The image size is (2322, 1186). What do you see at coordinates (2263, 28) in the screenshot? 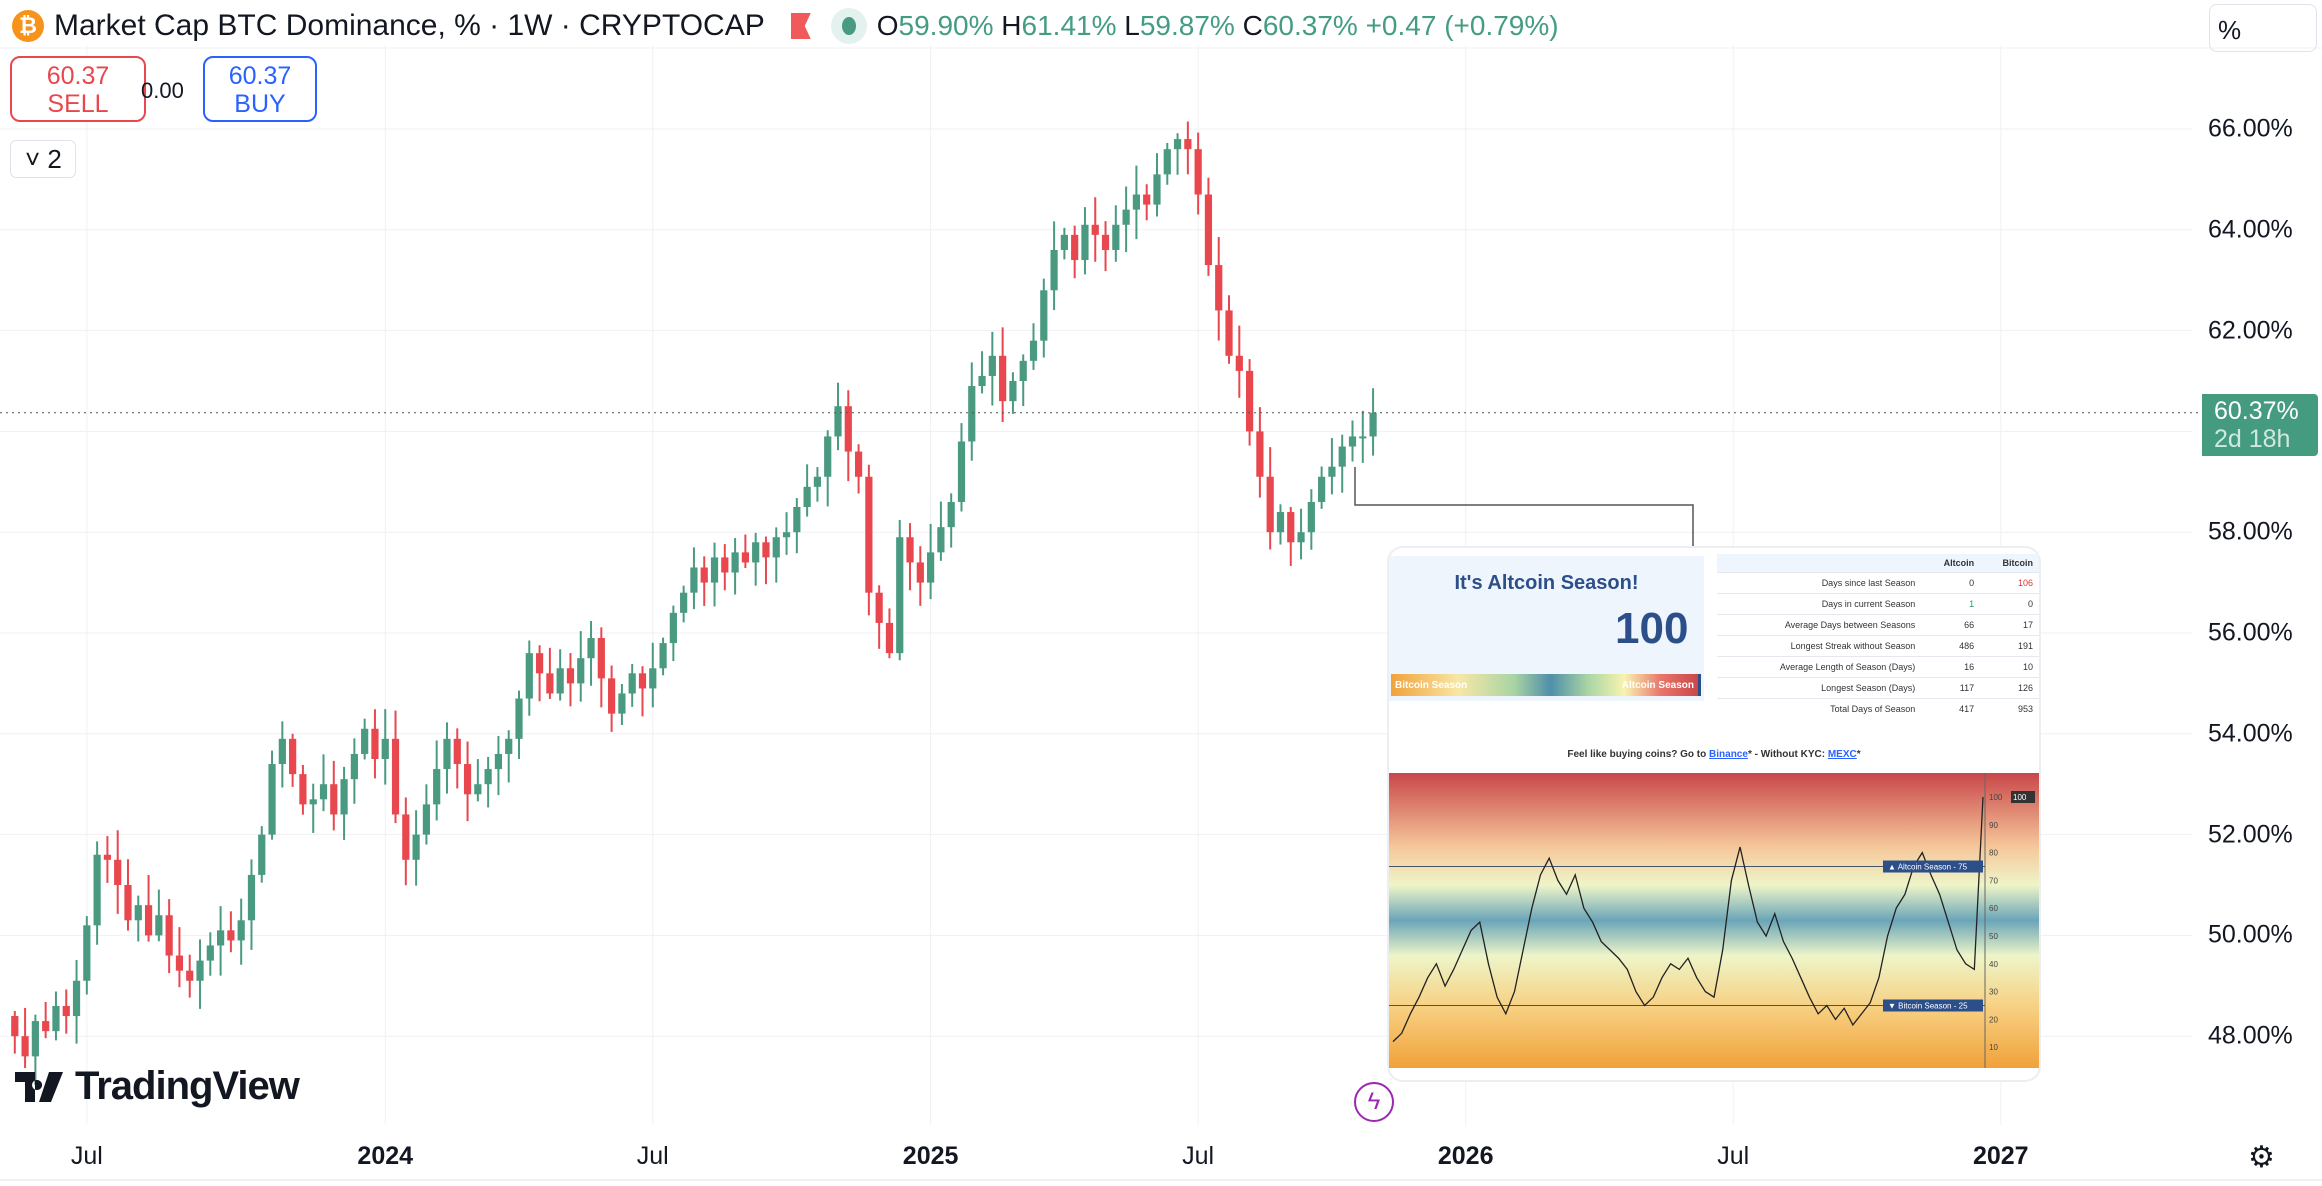
I see `scale-mode-button: %` at bounding box center [2263, 28].